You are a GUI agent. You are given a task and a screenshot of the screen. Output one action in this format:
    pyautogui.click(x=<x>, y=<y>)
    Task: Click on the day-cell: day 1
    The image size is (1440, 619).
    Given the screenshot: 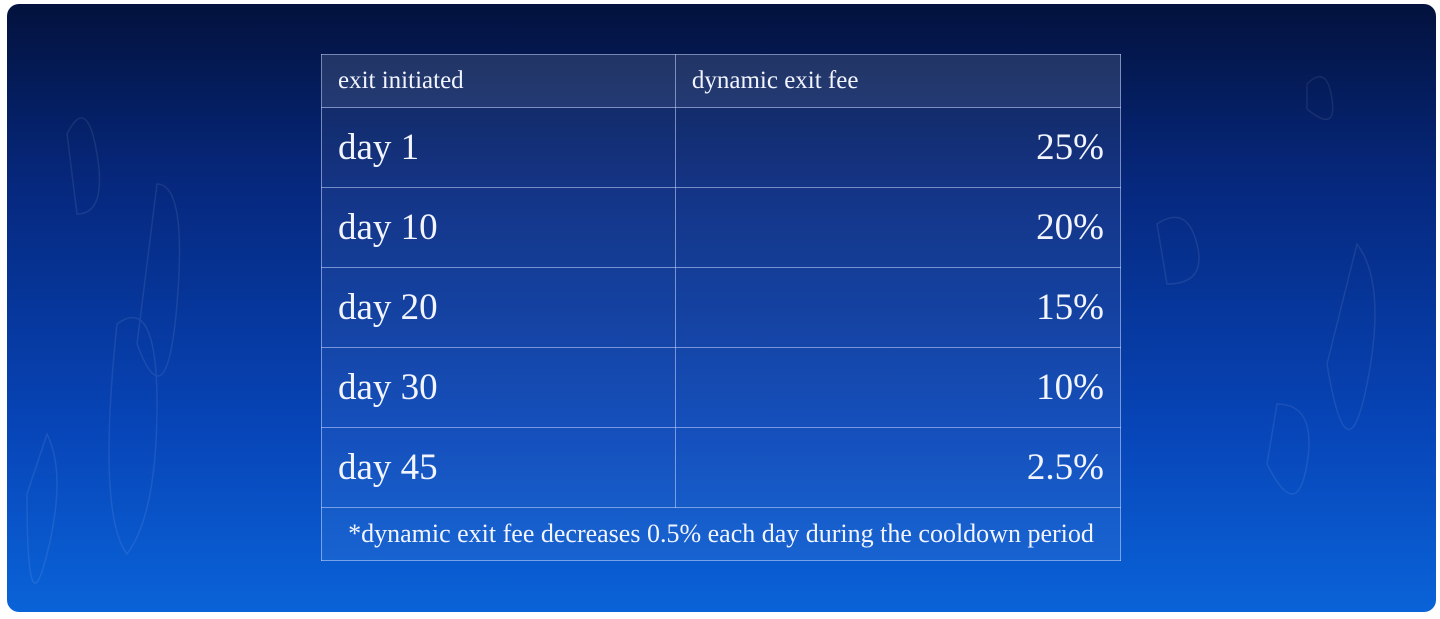 What is the action you would take?
    pyautogui.click(x=498, y=147)
    